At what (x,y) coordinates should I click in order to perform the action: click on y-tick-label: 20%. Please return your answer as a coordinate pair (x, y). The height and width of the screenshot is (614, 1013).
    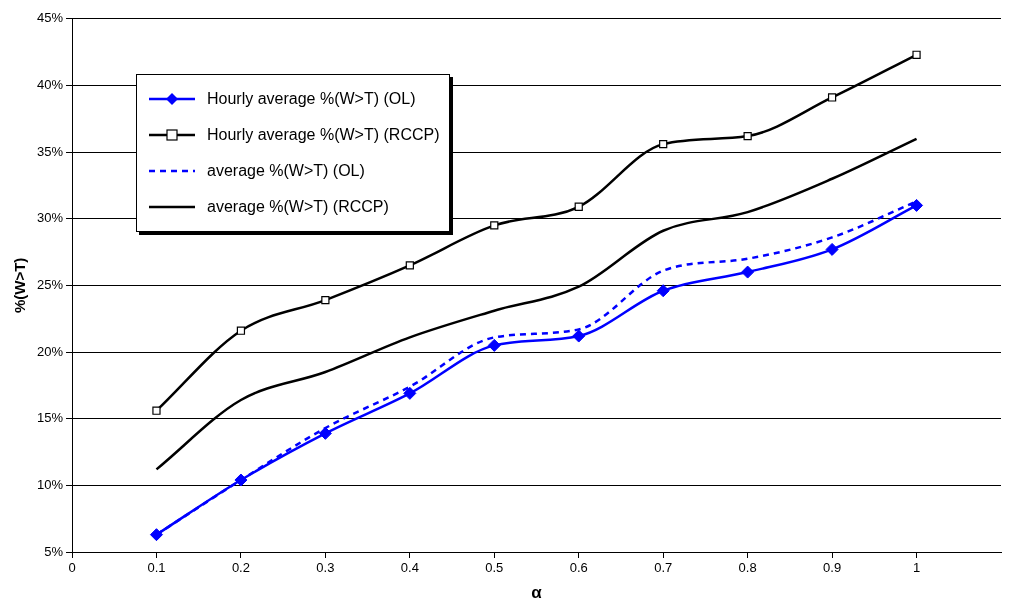
    Looking at the image, I should click on (50, 351).